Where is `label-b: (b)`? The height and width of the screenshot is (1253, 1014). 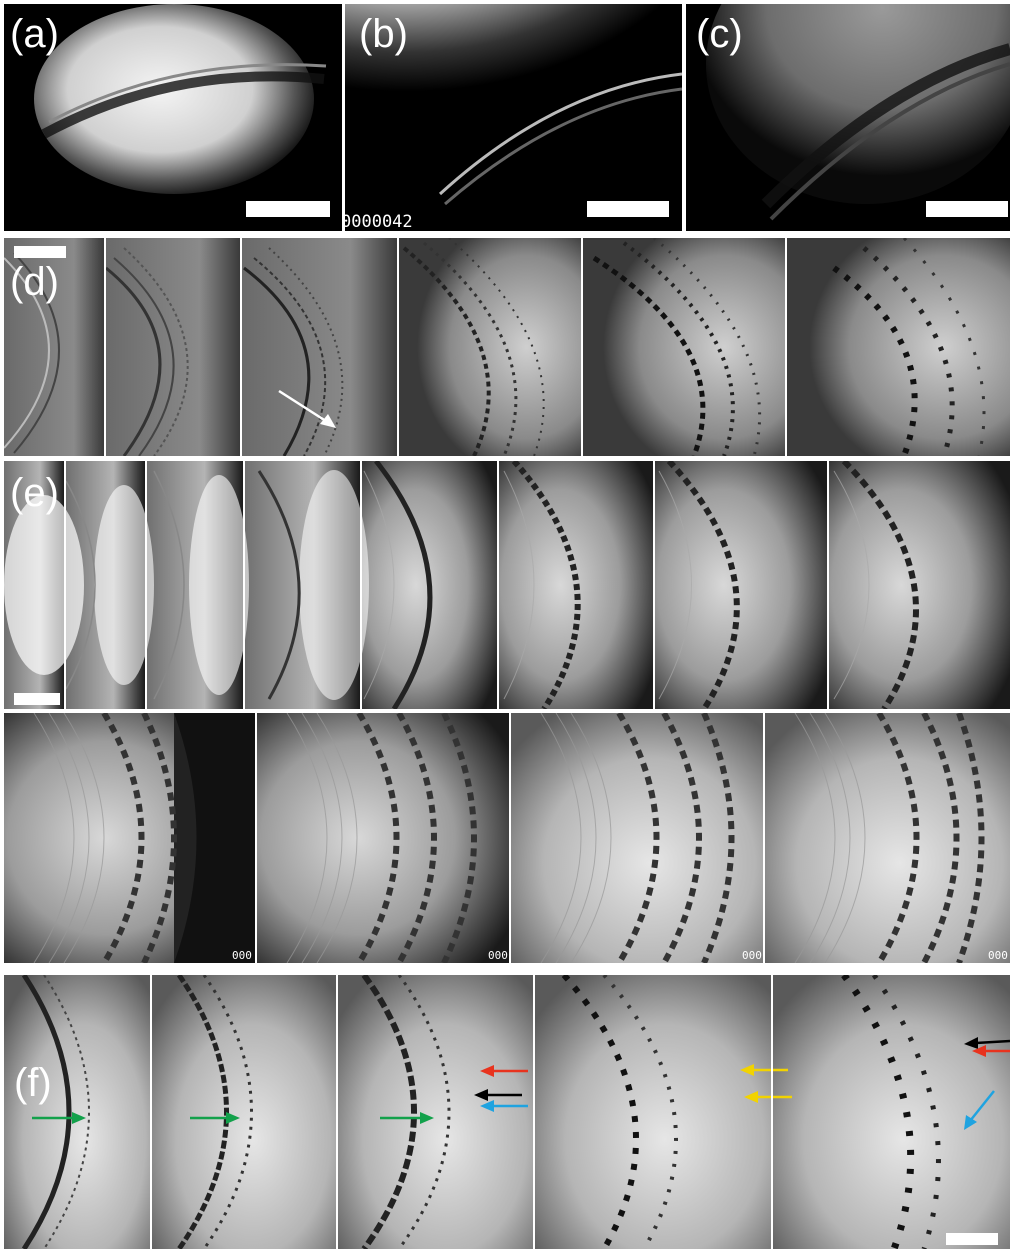 label-b: (b) is located at coordinates (383, 34).